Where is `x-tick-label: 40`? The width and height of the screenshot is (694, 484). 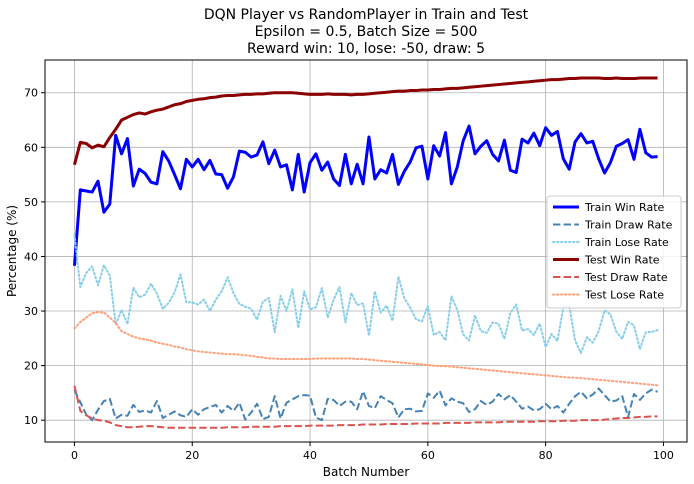
x-tick-label: 40 is located at coordinates (310, 455).